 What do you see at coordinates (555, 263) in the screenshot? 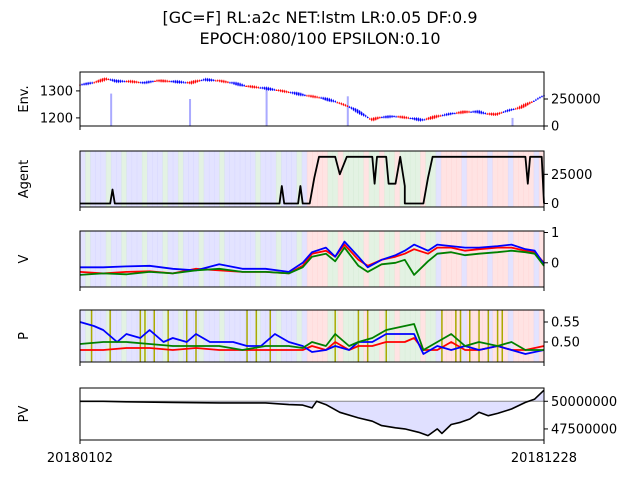
I see `v-tick-label: 0` at bounding box center [555, 263].